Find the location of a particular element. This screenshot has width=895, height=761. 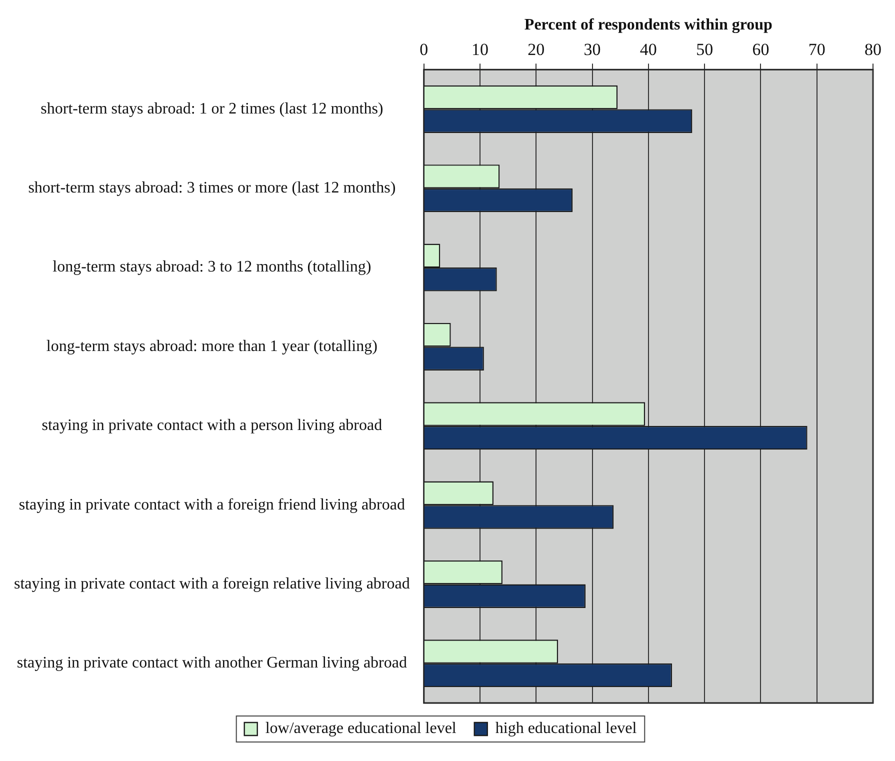

x-tick-label: 30 is located at coordinates (592, 49).